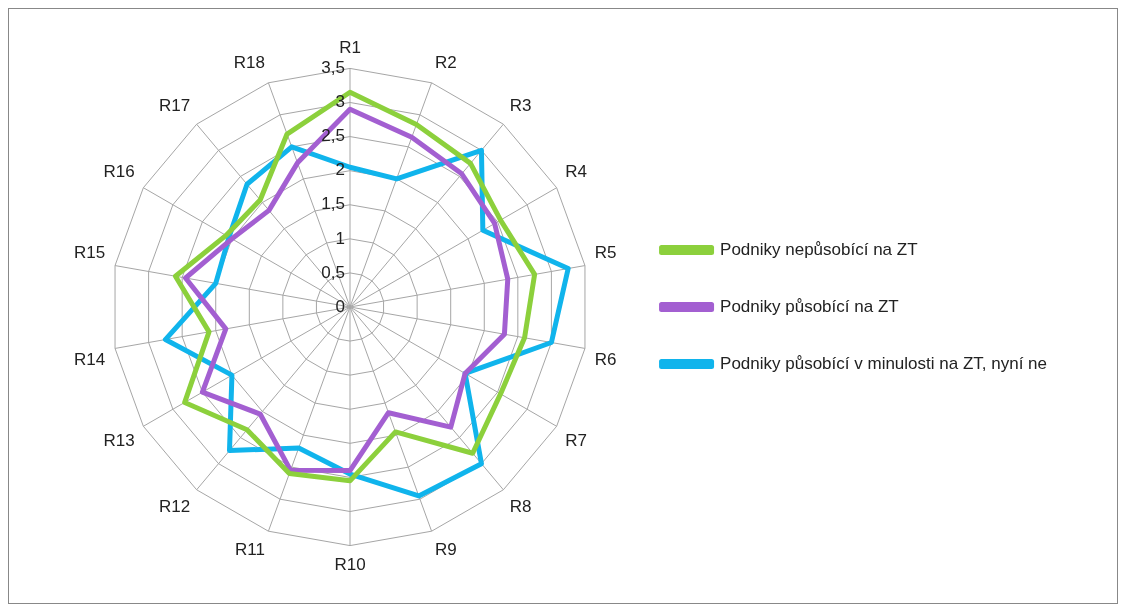 This screenshot has width=1126, height=612. I want to click on spoke-label: R10, so click(350, 565).